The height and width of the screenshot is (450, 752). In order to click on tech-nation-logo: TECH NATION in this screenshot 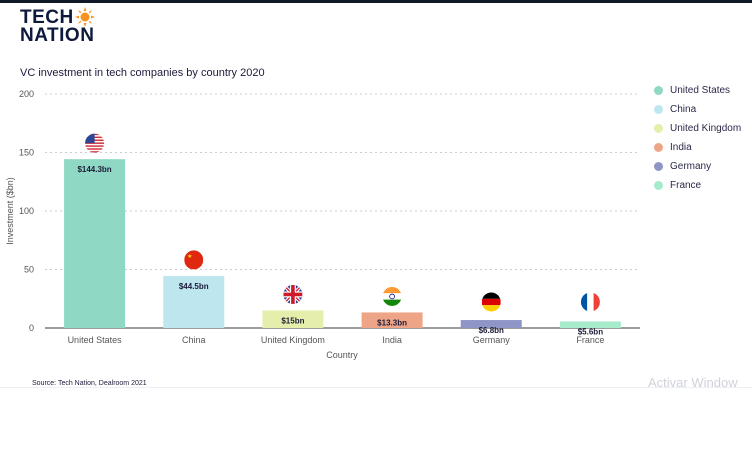, I will do `click(57, 26)`.